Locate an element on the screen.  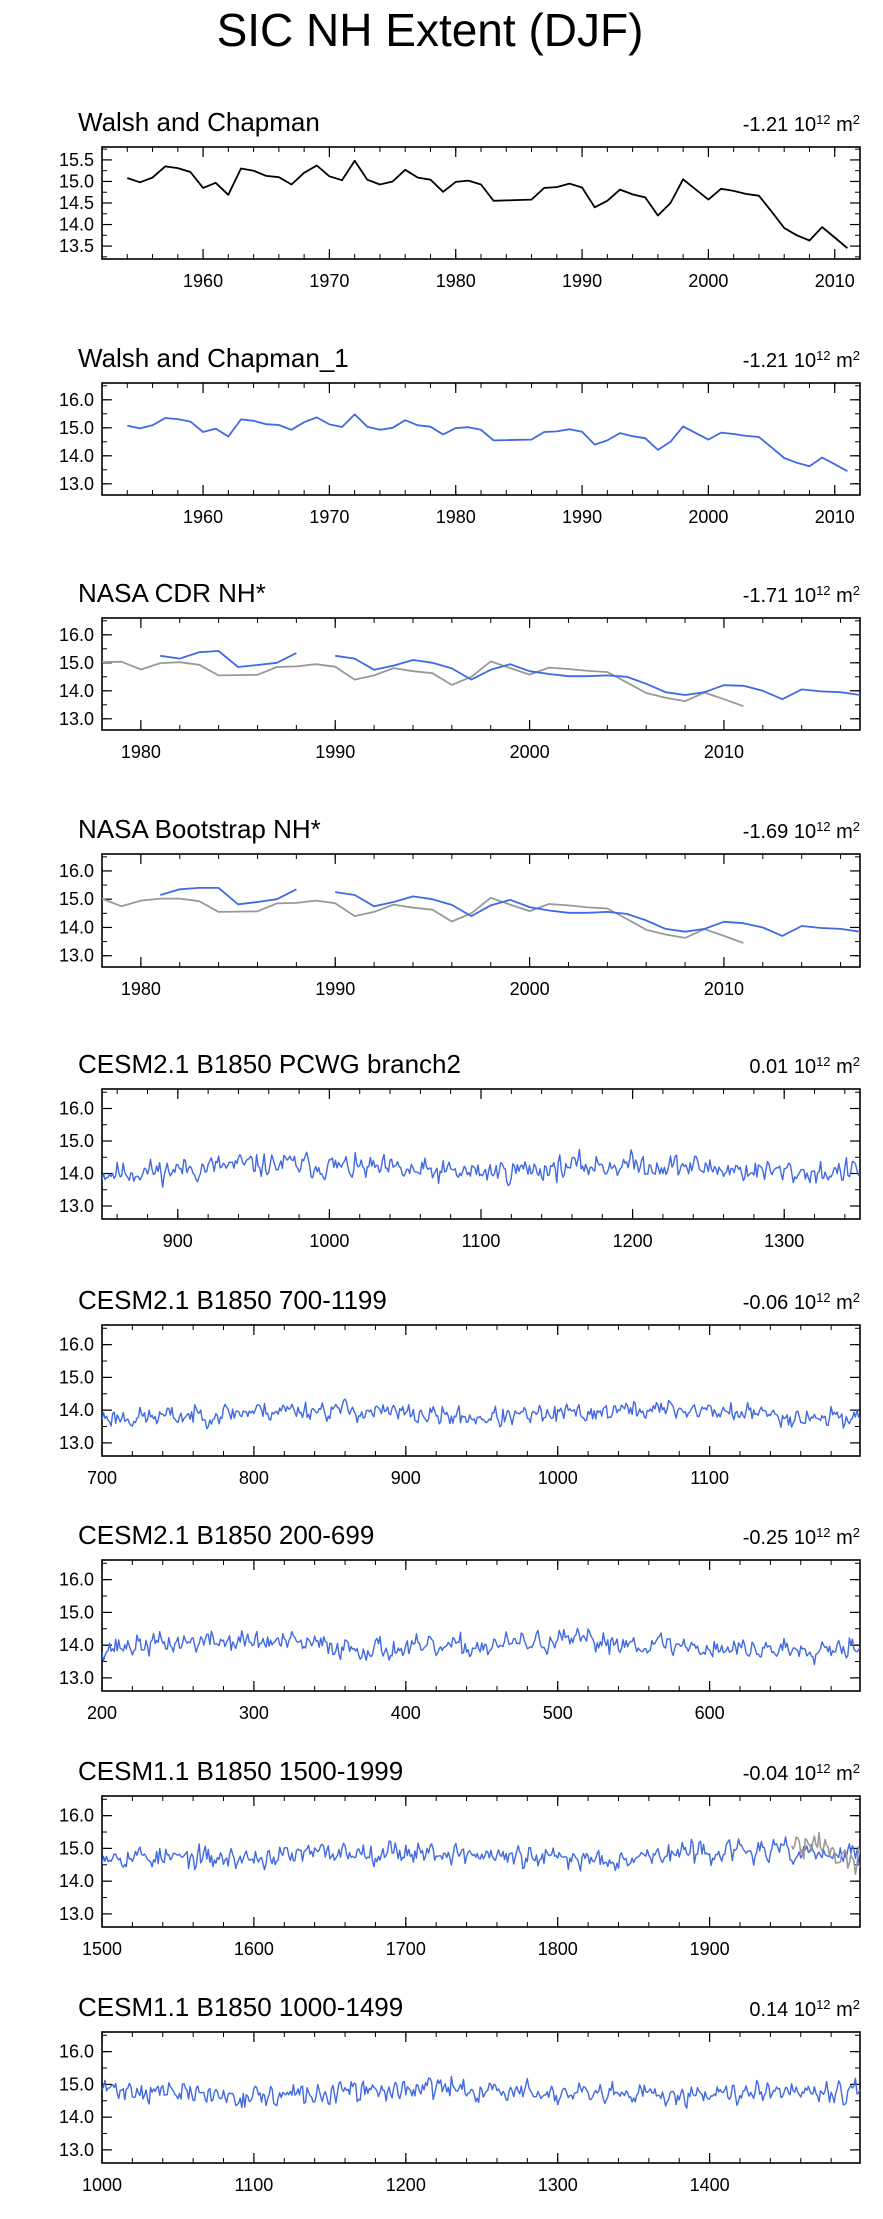
trend-label: -1.69 1012 m2 is located at coordinates (801, 831).